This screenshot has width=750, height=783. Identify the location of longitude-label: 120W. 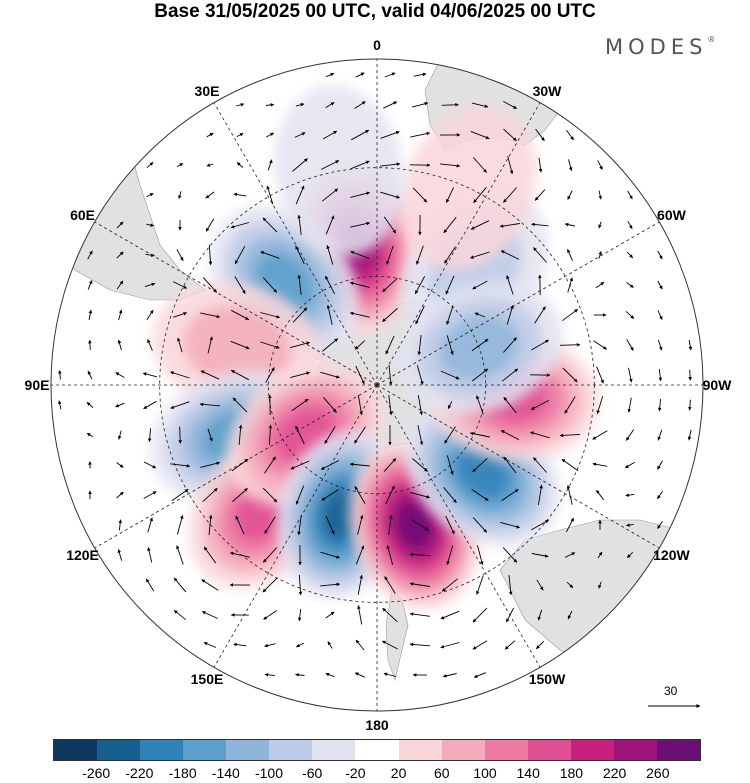
(671, 555).